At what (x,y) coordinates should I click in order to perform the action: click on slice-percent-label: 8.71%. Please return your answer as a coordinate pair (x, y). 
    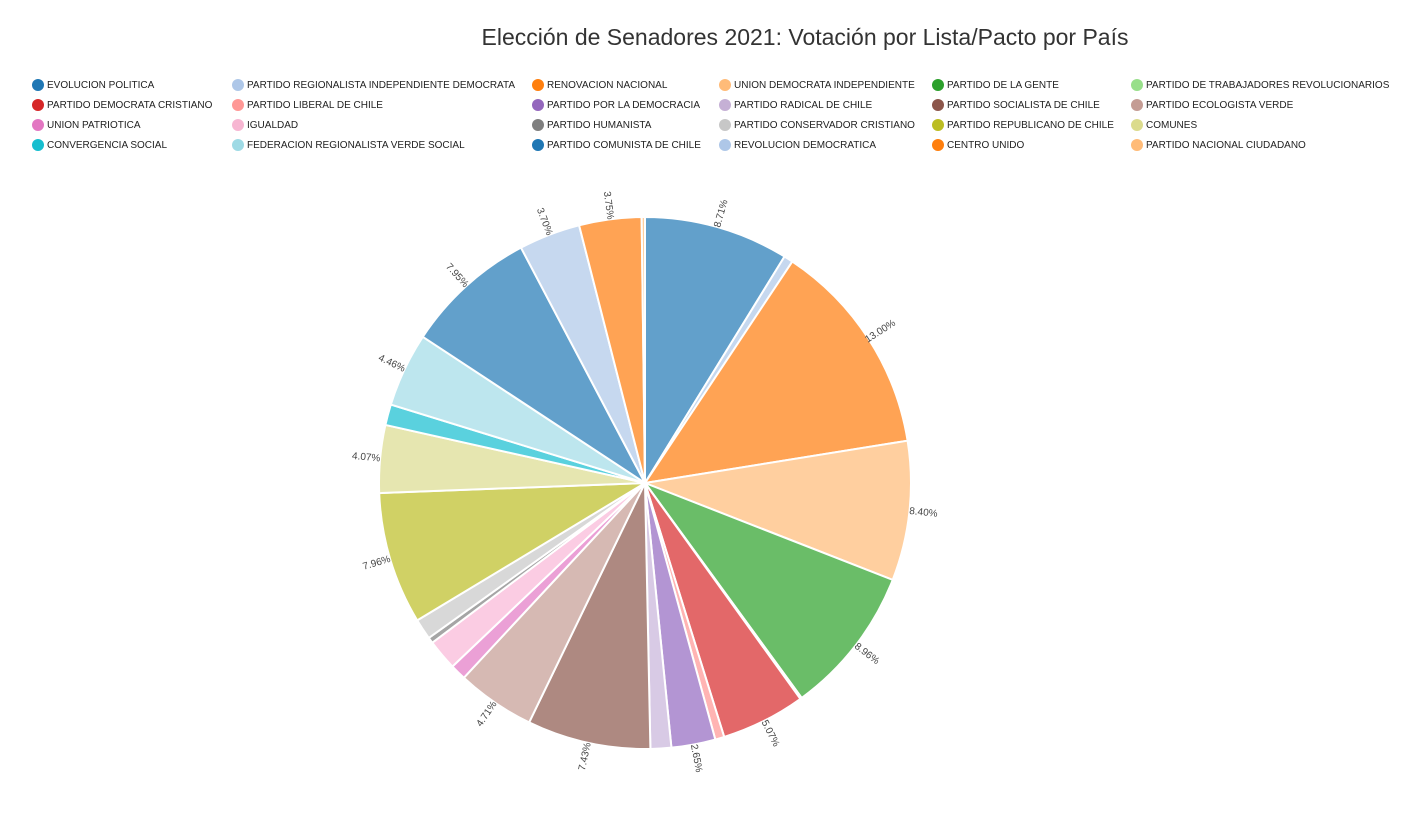
    Looking at the image, I should click on (721, 213).